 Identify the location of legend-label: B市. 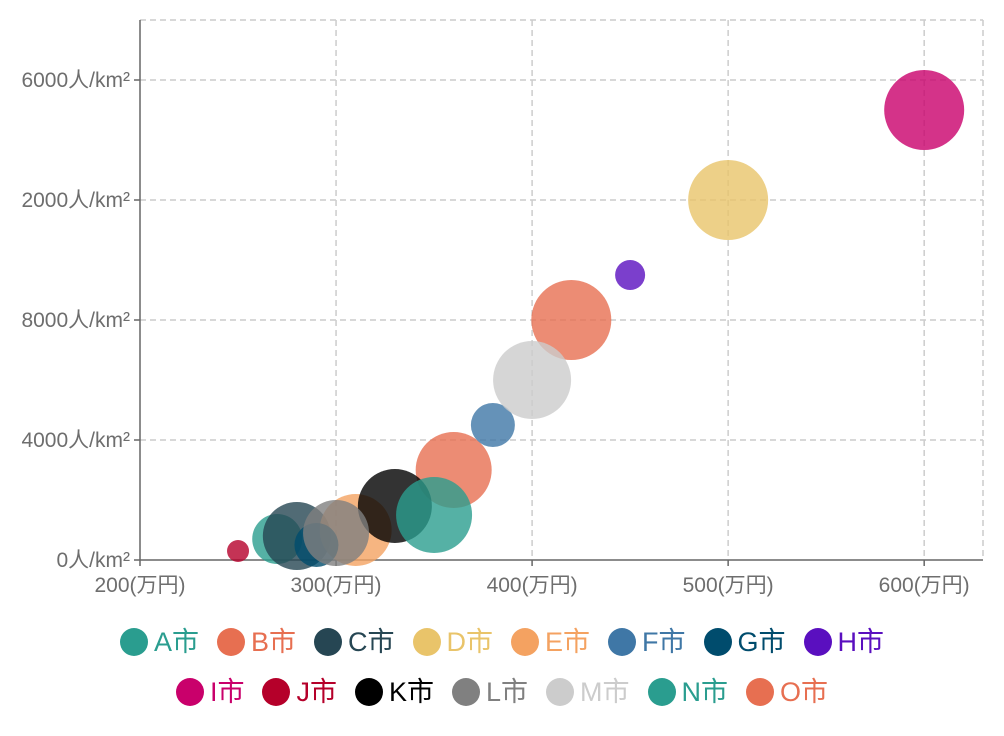
(273, 642).